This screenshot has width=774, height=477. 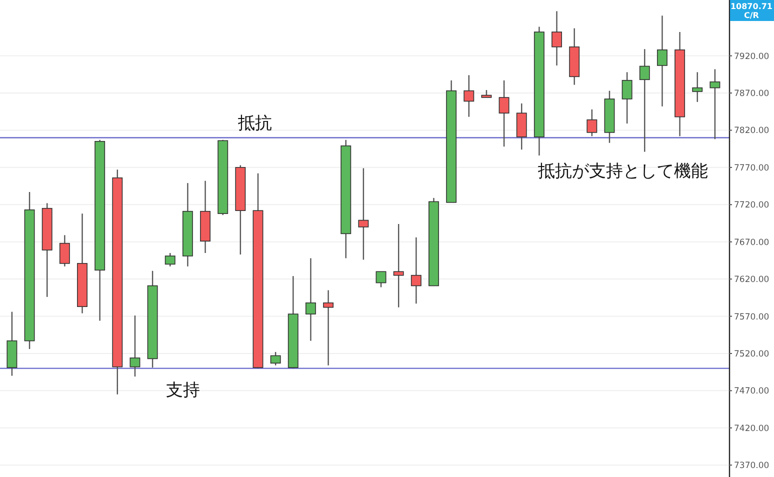 I want to click on y-tick-label: 7820.00, so click(x=752, y=131).